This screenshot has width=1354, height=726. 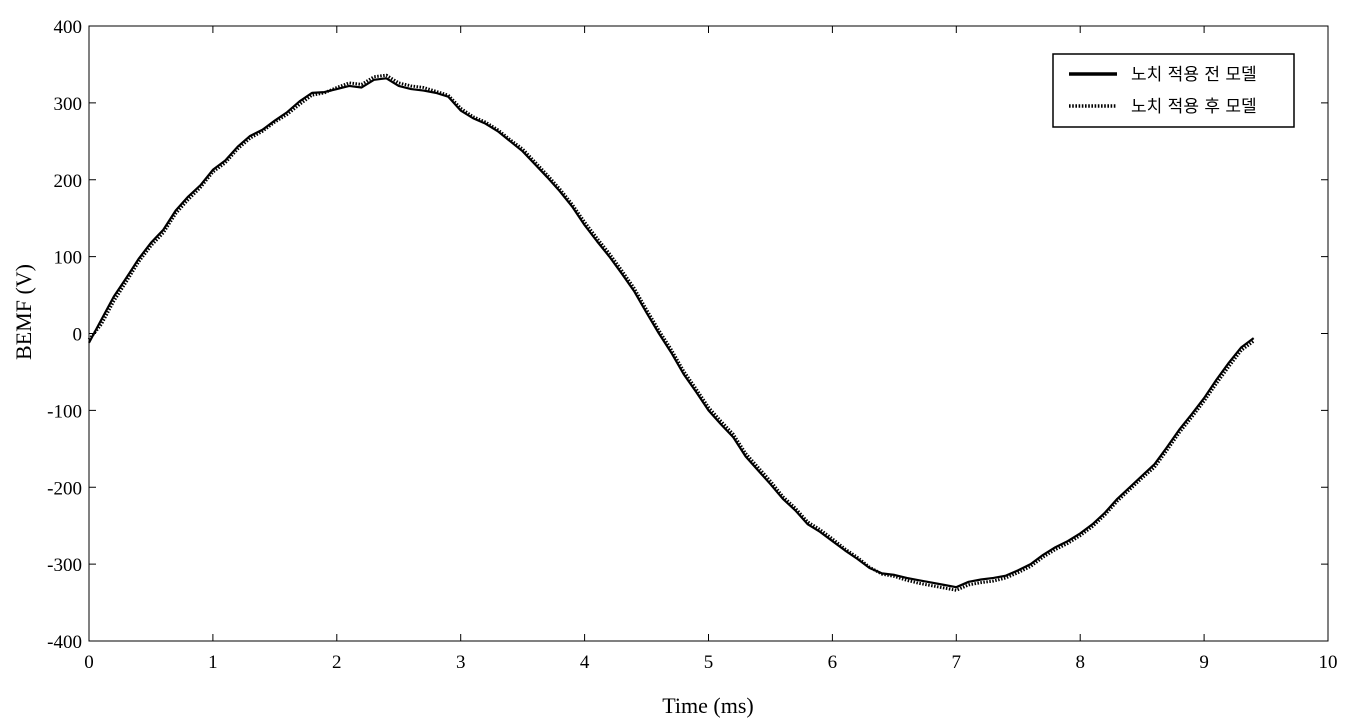 What do you see at coordinates (64, 411) in the screenshot?
I see `y-tick-label: -100` at bounding box center [64, 411].